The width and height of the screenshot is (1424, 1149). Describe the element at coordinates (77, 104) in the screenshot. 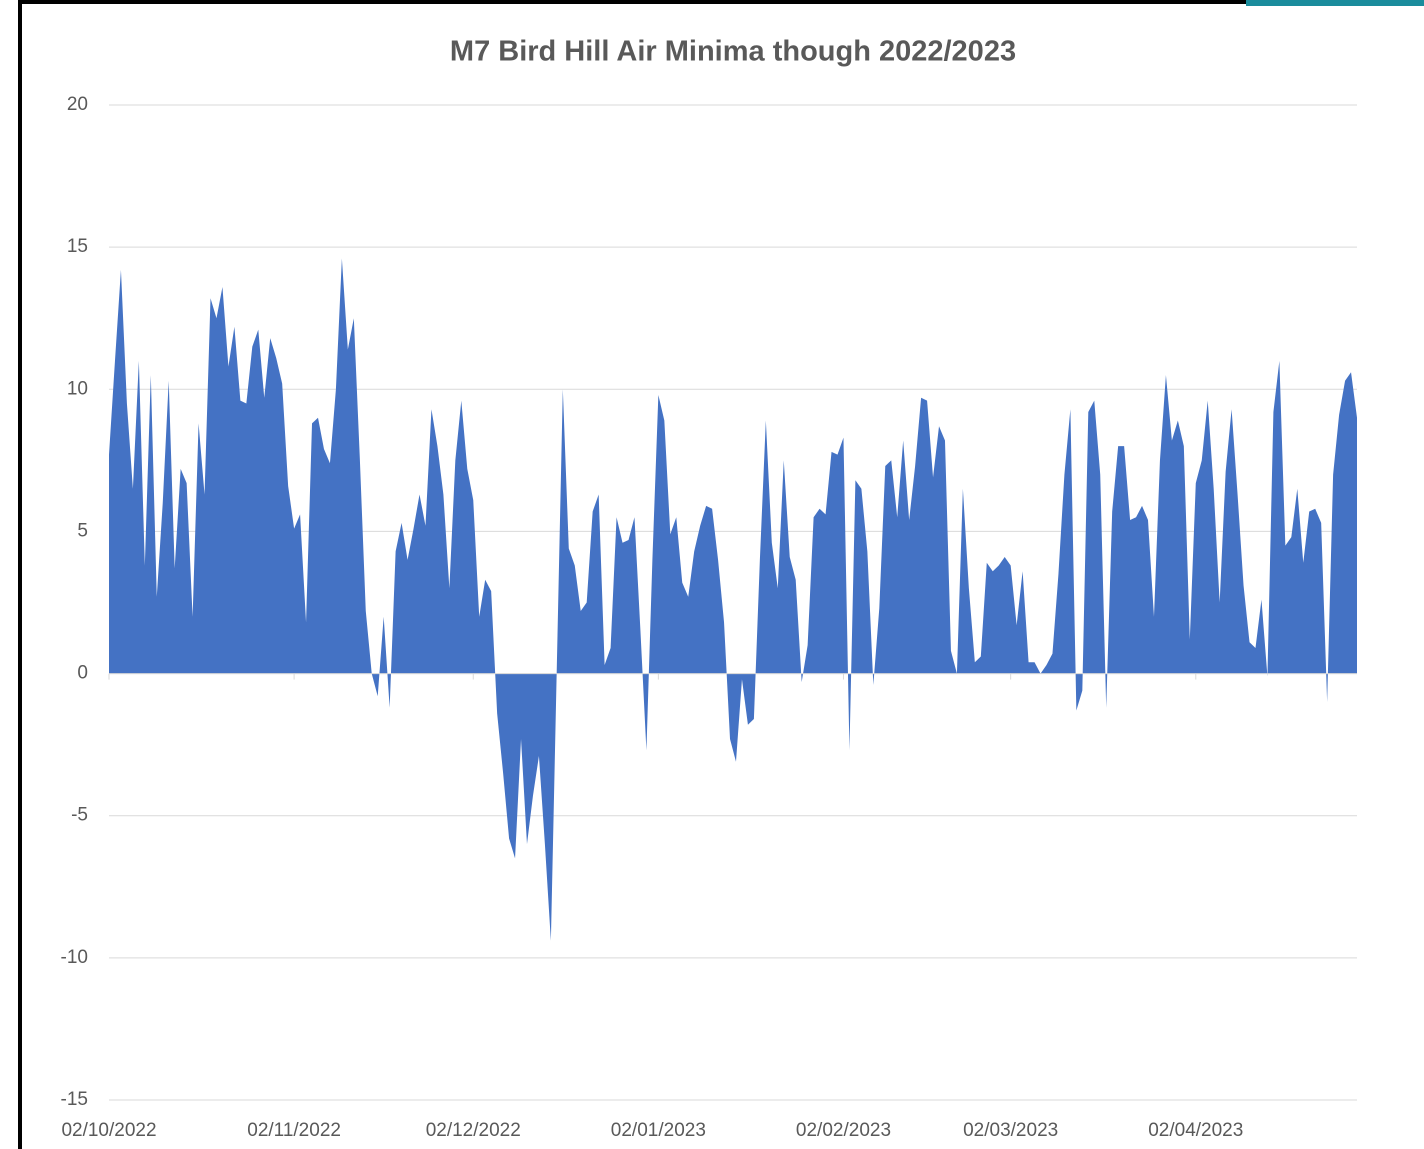

I see `y-tick-label: 20` at that location.